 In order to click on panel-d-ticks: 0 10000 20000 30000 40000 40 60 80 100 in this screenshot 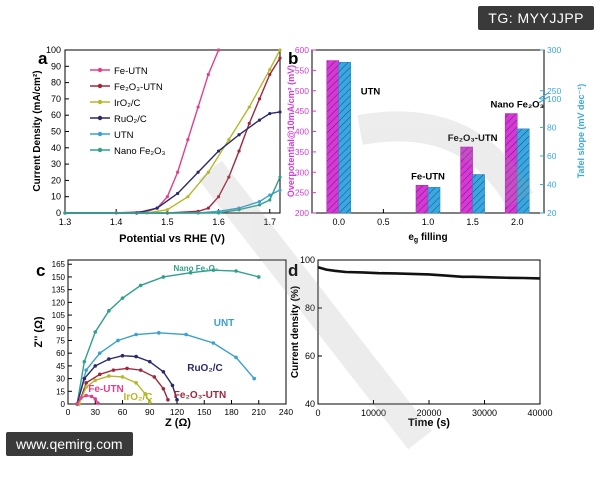, I will do `click(426, 336)`.